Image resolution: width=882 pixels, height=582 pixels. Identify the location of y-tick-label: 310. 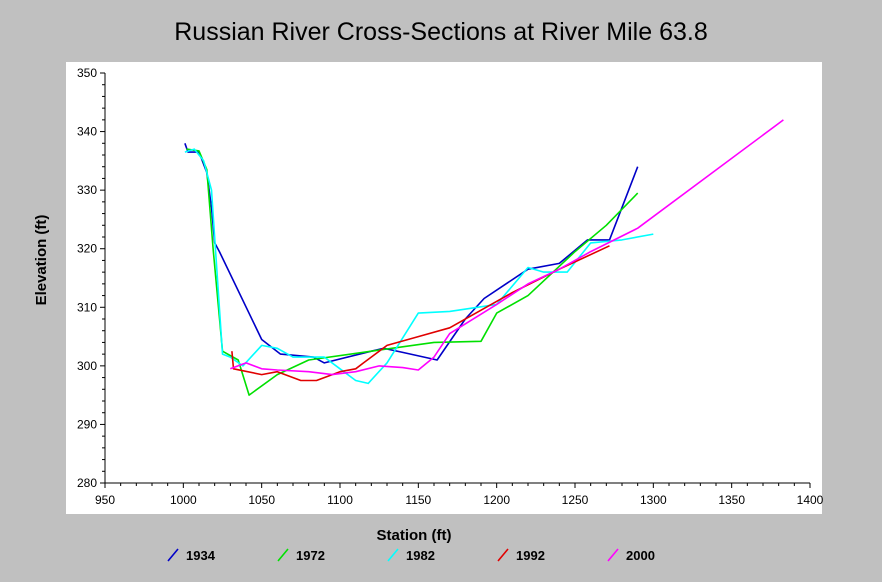
(87, 307).